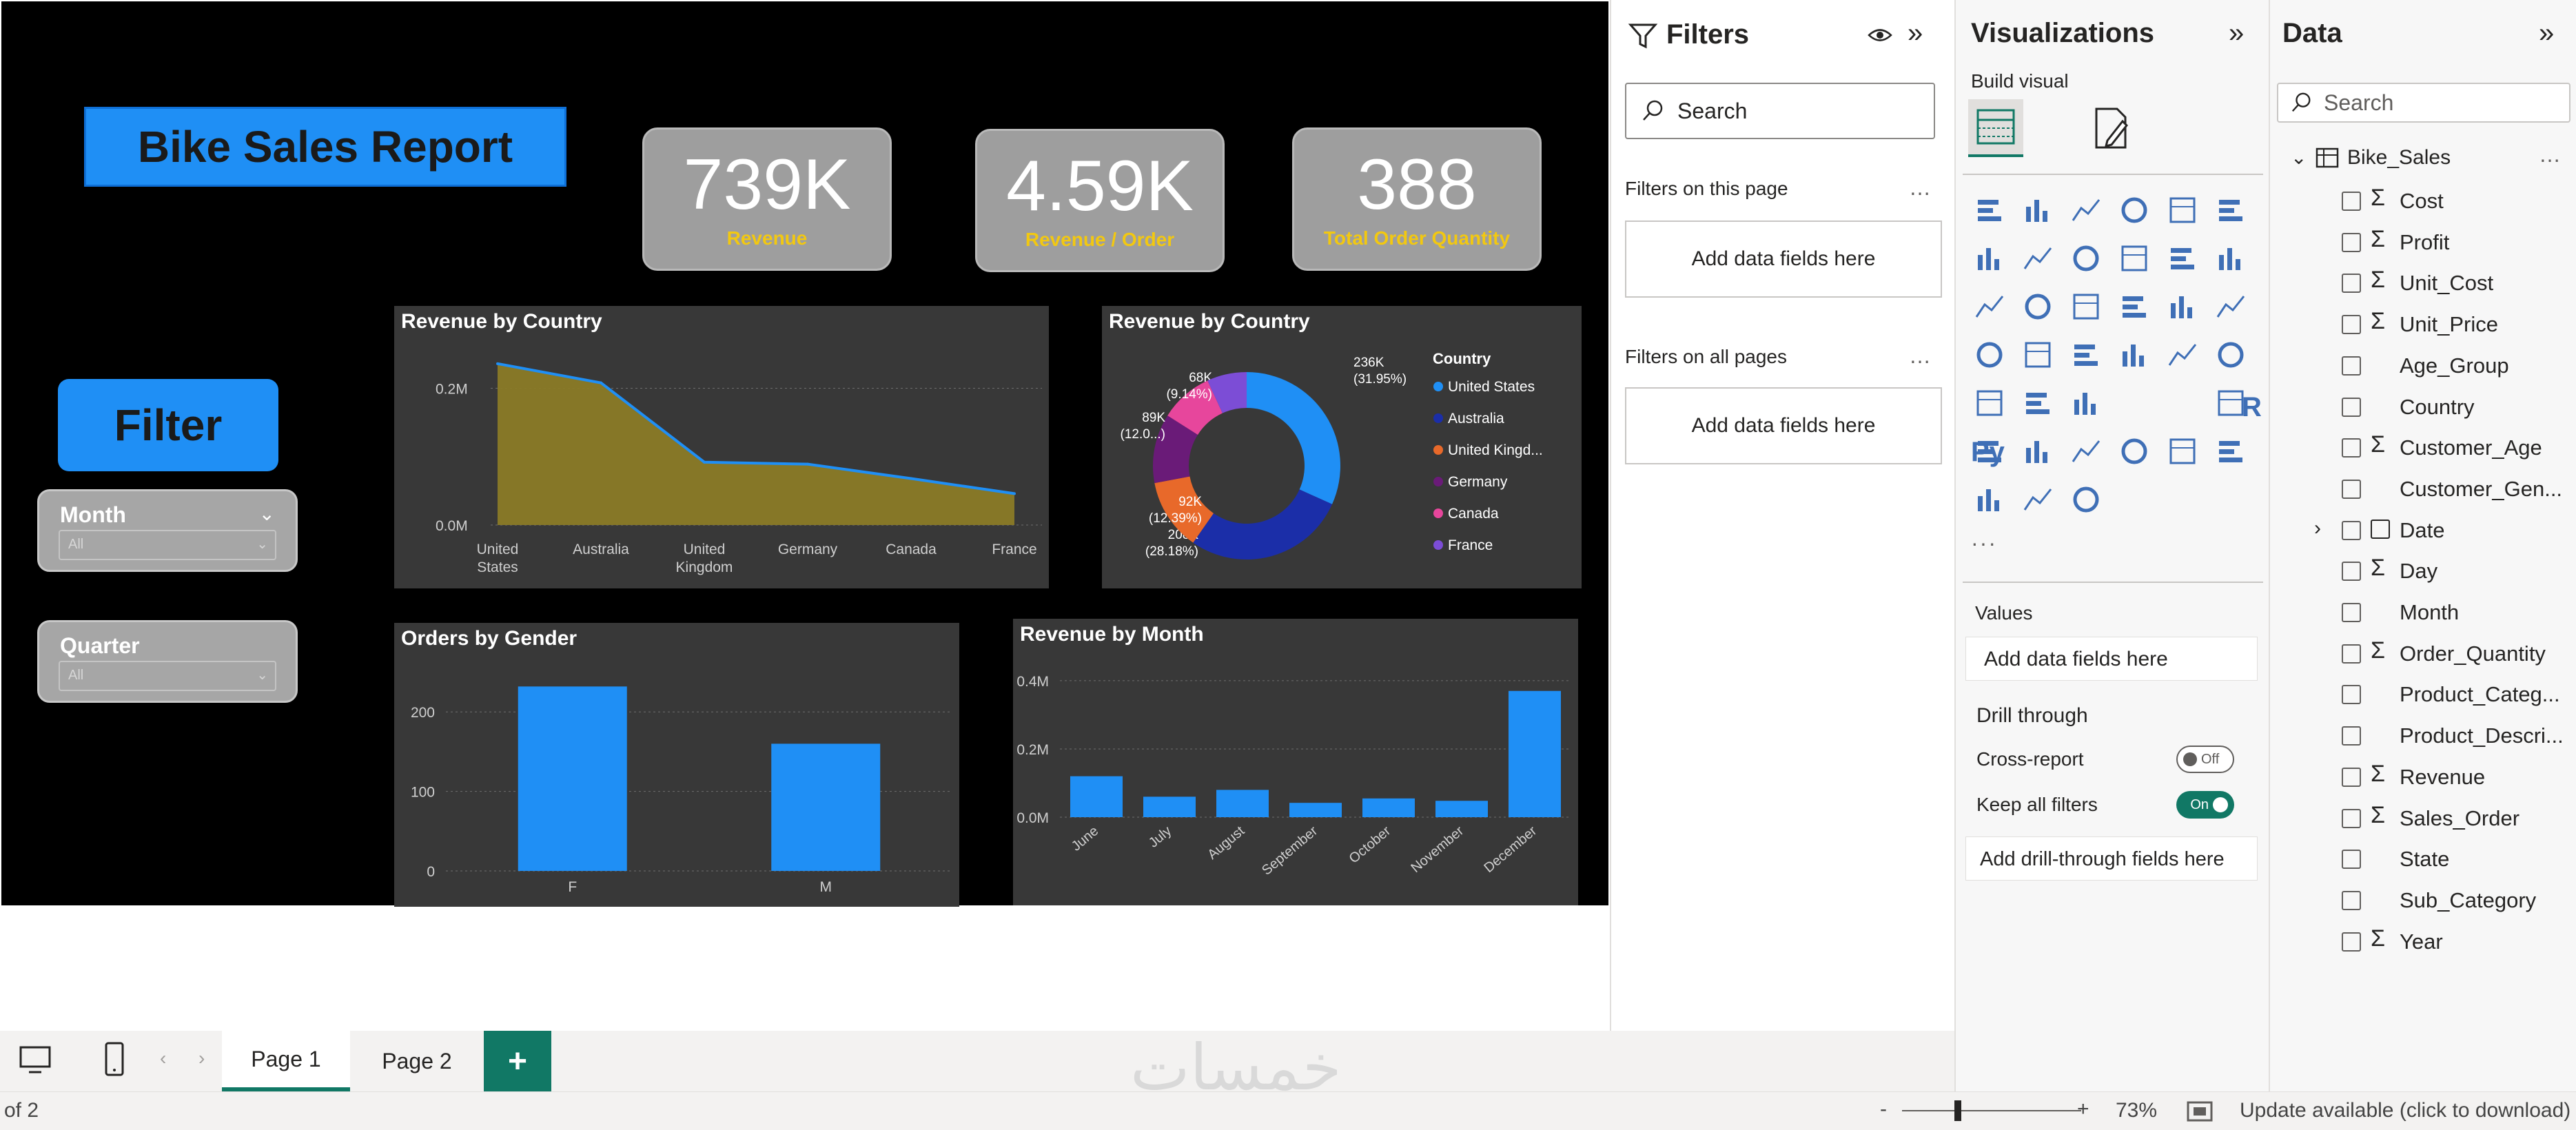 This screenshot has height=1130, width=2576. What do you see at coordinates (2038, 403) in the screenshot?
I see `table-icon` at bounding box center [2038, 403].